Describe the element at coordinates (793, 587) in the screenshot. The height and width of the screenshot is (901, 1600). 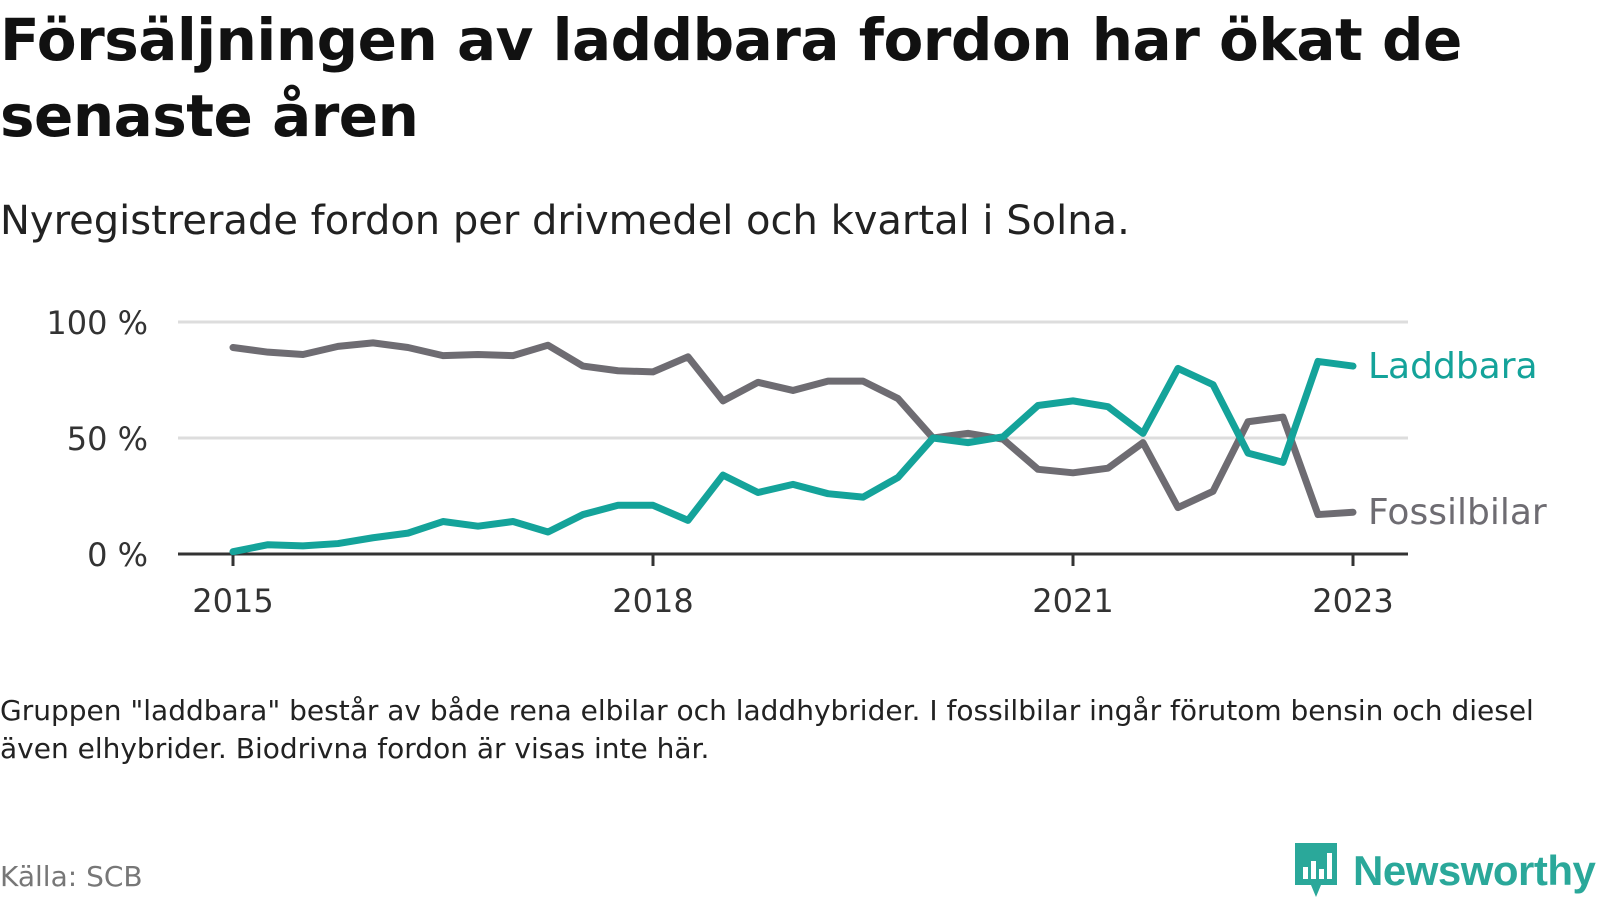
I see `x-axis-ticks: 2015 2018 2021 2023` at that location.